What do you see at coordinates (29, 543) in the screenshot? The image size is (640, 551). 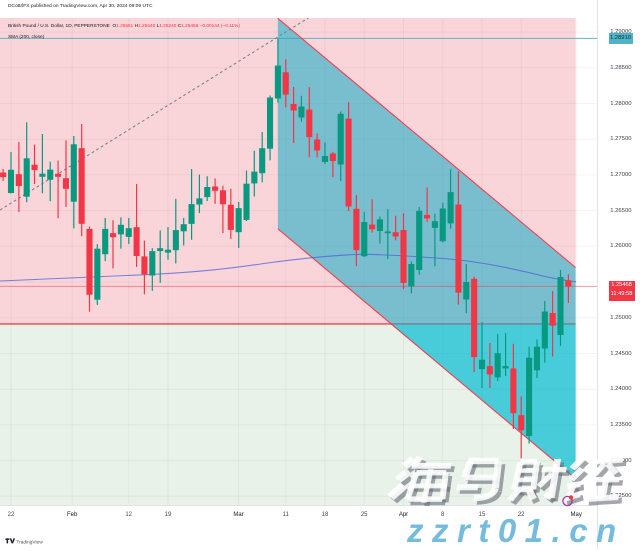 I see `svg-text: TradingView` at bounding box center [29, 543].